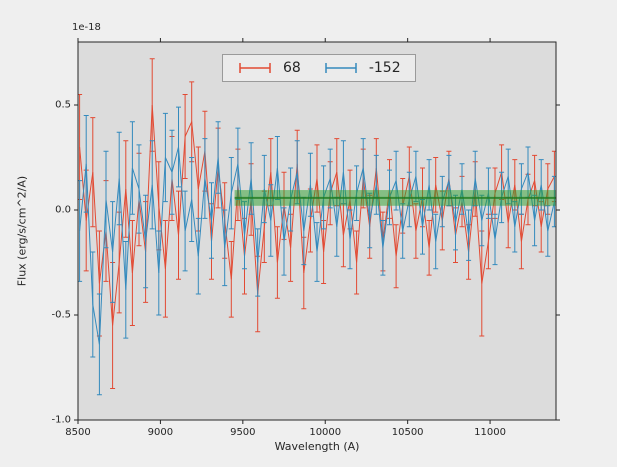 This screenshot has width=617, height=467. Describe the element at coordinates (317, 446) in the screenshot. I see `x-axis-label: Wavelength (A)` at that location.